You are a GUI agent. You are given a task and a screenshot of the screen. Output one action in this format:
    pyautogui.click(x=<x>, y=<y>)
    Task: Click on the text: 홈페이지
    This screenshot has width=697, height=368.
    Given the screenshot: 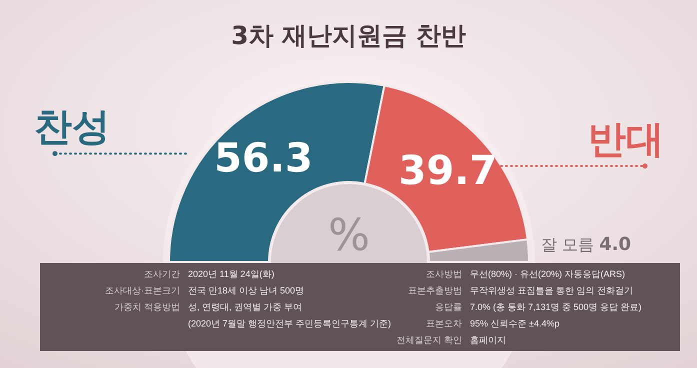 What is the action you would take?
    pyautogui.click(x=488, y=340)
    